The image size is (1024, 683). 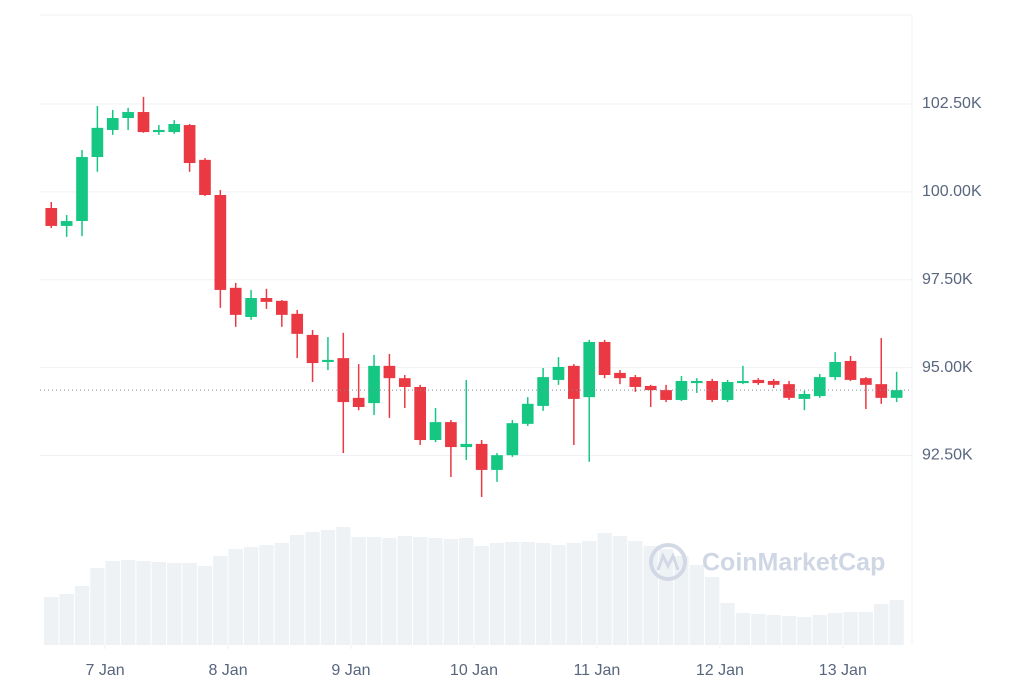 What do you see at coordinates (227, 670) in the screenshot?
I see `x-tick-label: 8 Jan` at bounding box center [227, 670].